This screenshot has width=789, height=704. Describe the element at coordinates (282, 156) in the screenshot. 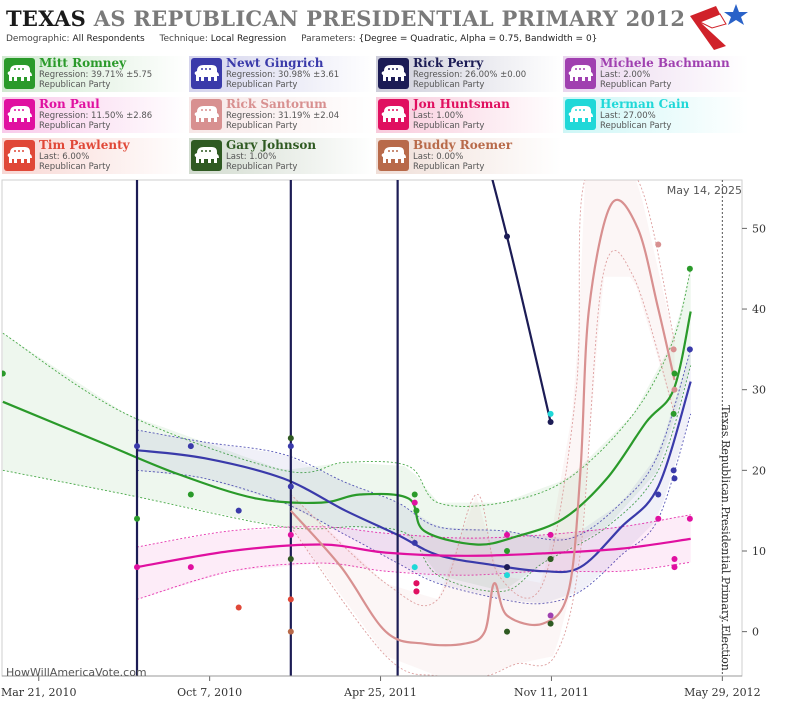

I see `legend-item-gary-johnson: Gary Johnson Last: 1.00% Republican Party` at that location.